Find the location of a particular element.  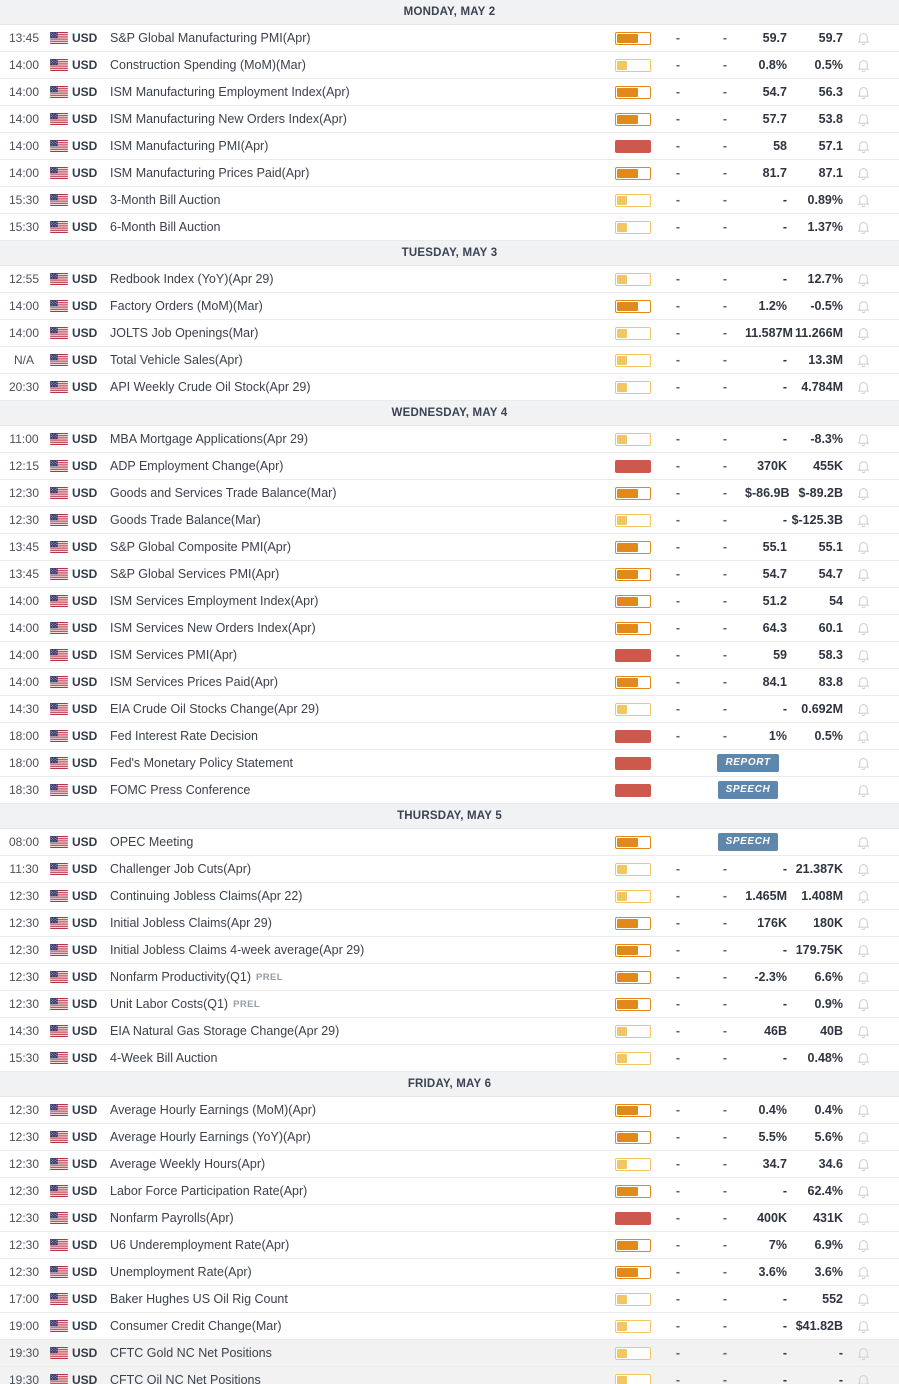

consensus-value: 1.465M is located at coordinates (766, 896).